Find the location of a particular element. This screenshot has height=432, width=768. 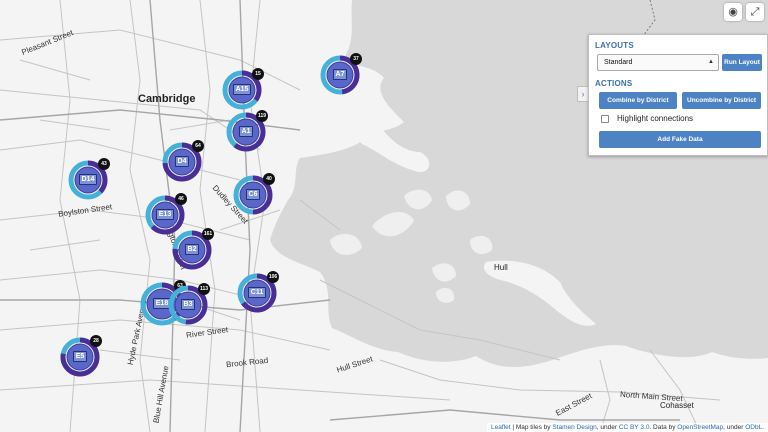

select-arrows-icon: ▲ is located at coordinates (711, 62).